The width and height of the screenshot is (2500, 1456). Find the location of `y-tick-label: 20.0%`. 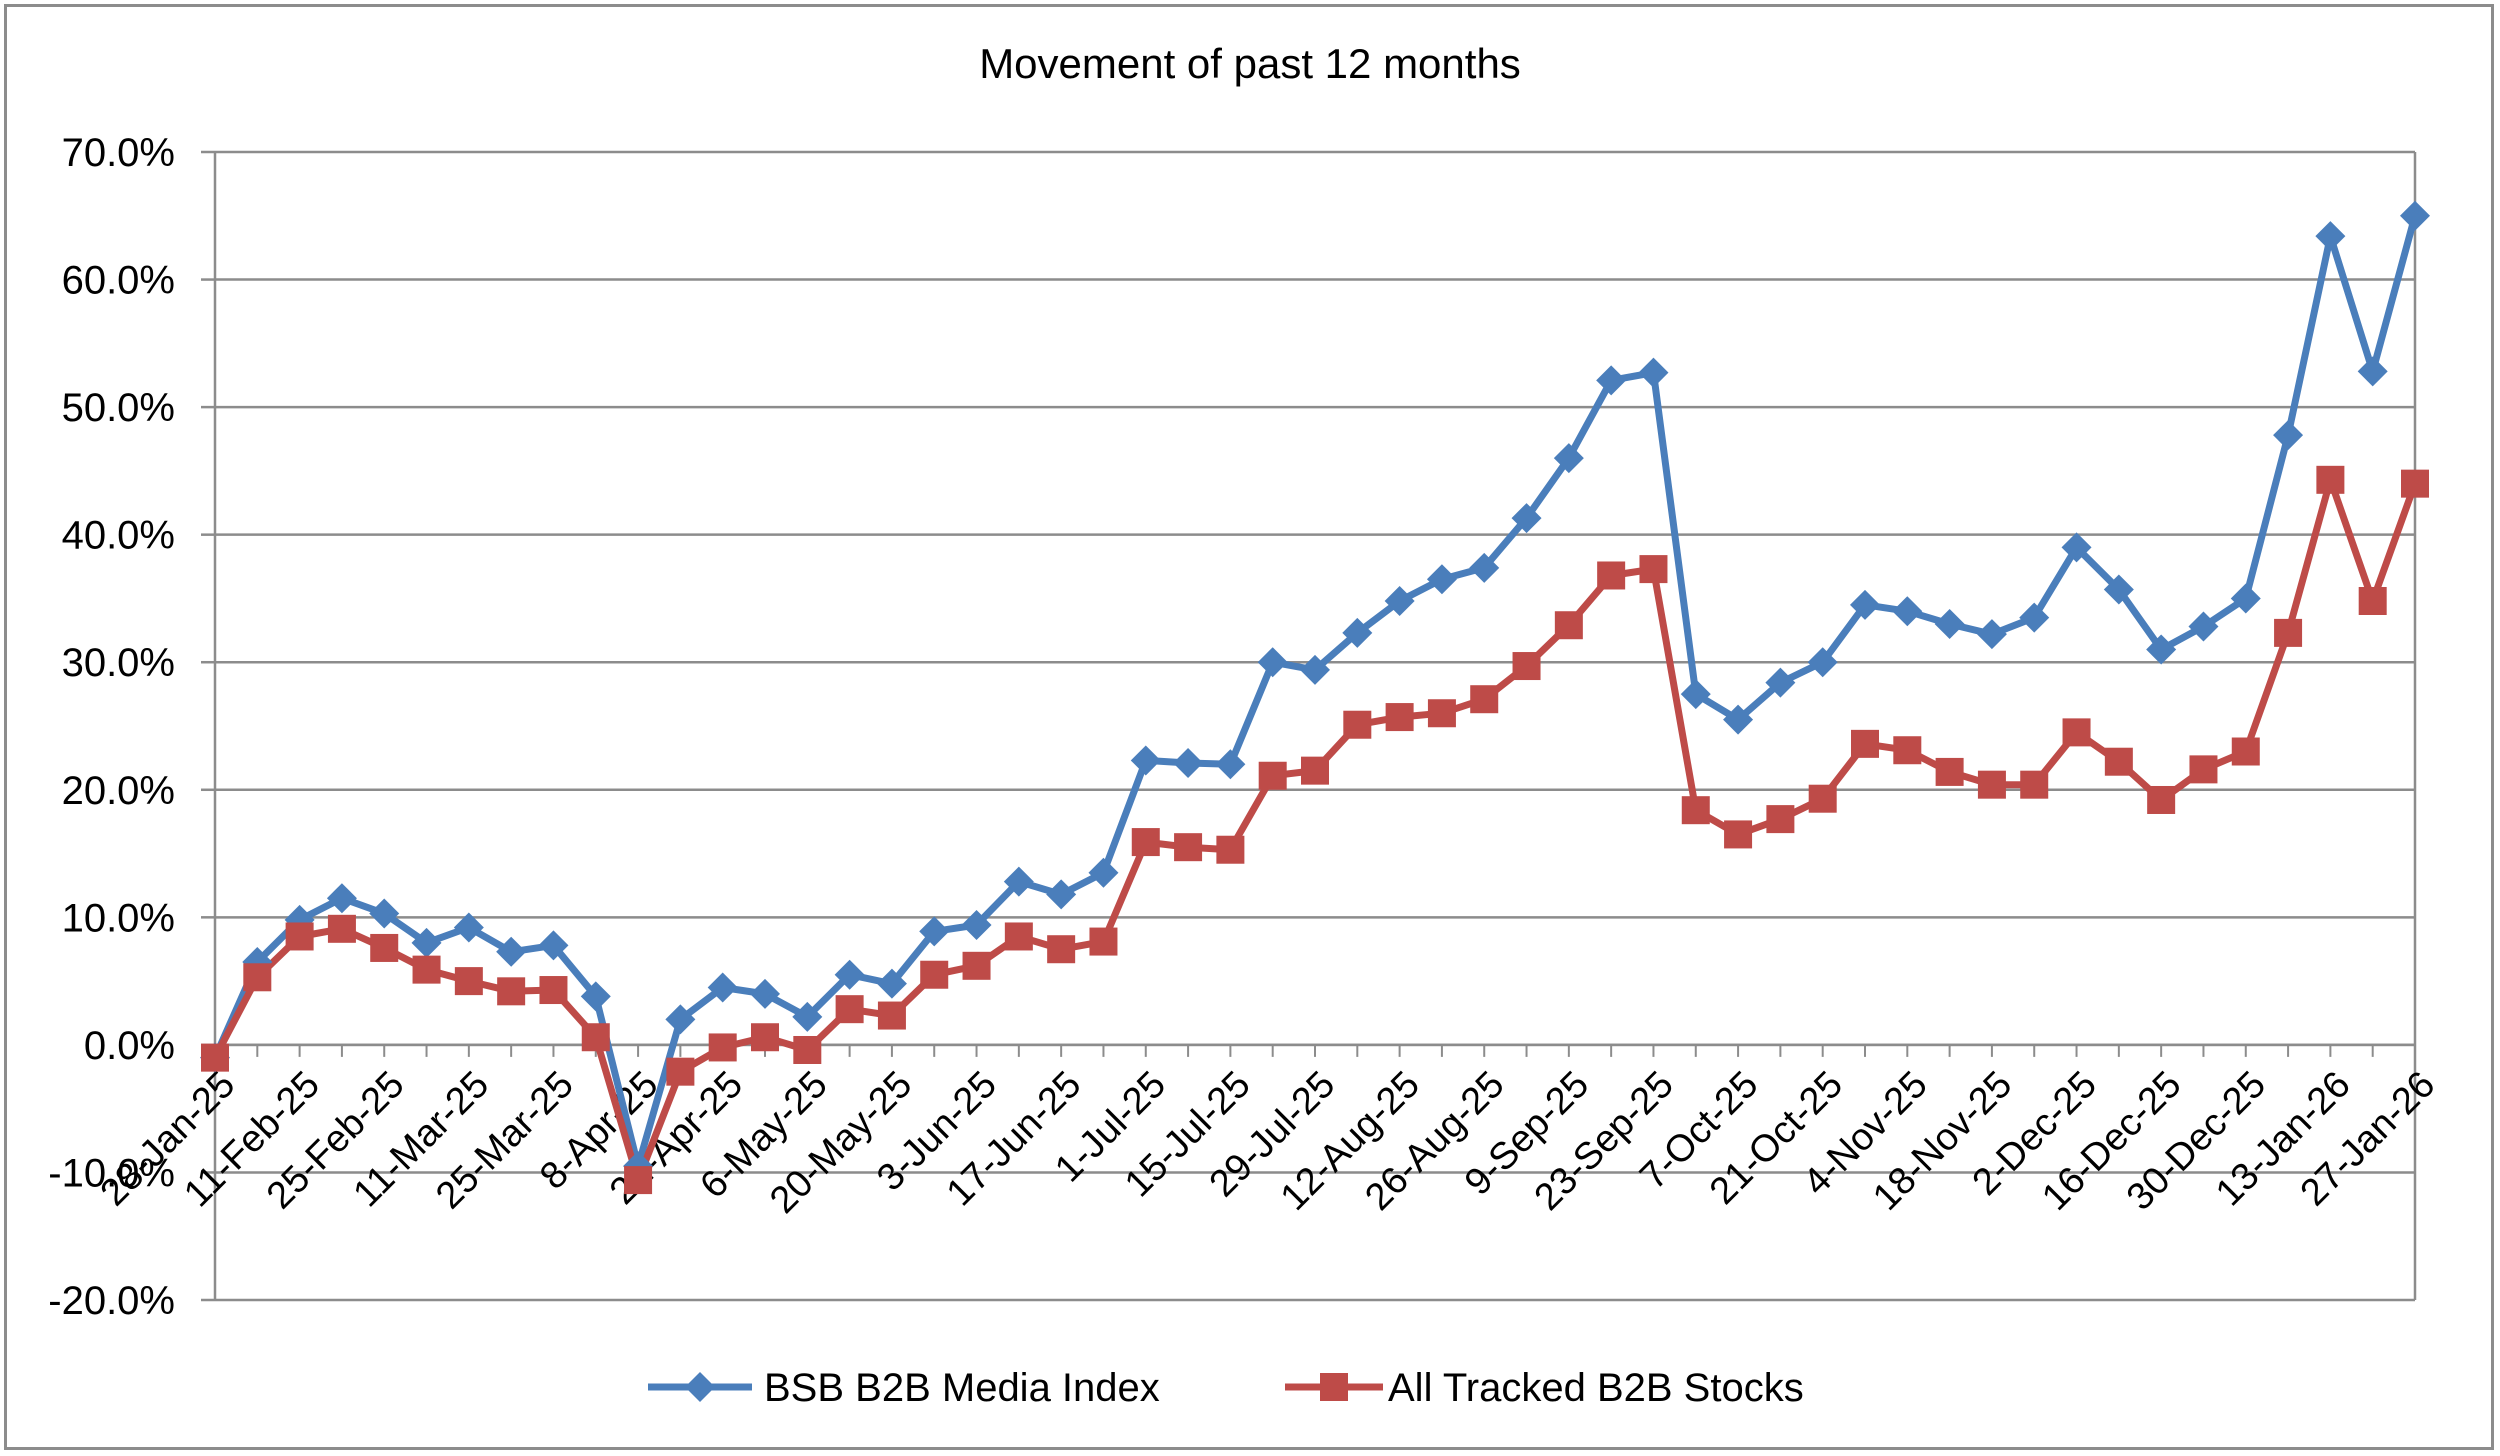

y-tick-label: 20.0% is located at coordinates (118, 791).